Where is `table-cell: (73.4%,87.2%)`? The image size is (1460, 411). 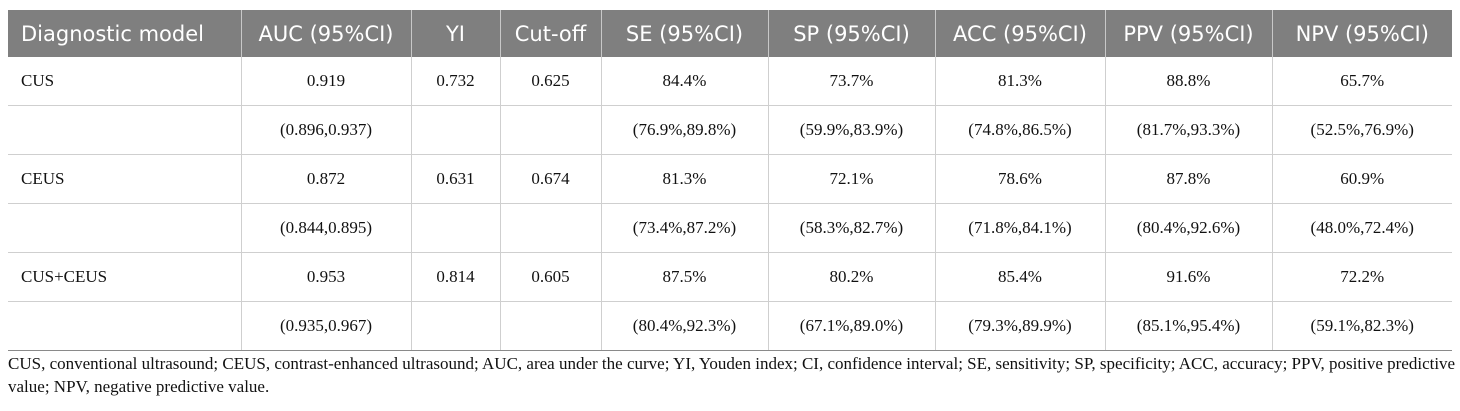 table-cell: (73.4%,87.2%) is located at coordinates (685, 228).